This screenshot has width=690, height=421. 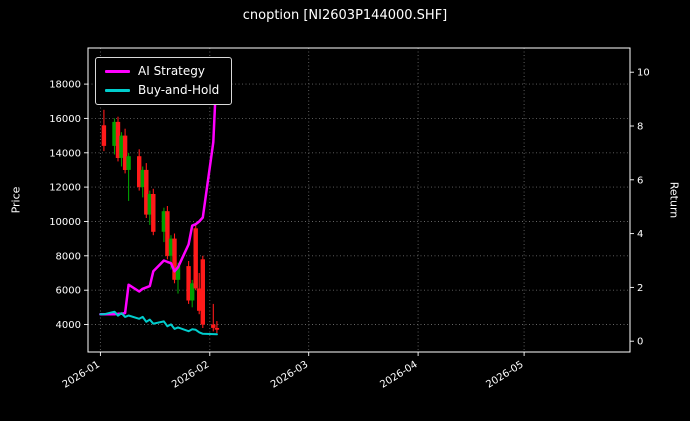 What do you see at coordinates (179, 90) in the screenshot?
I see `legend-label-buy-and-hold: Buy-and-Hold` at bounding box center [179, 90].